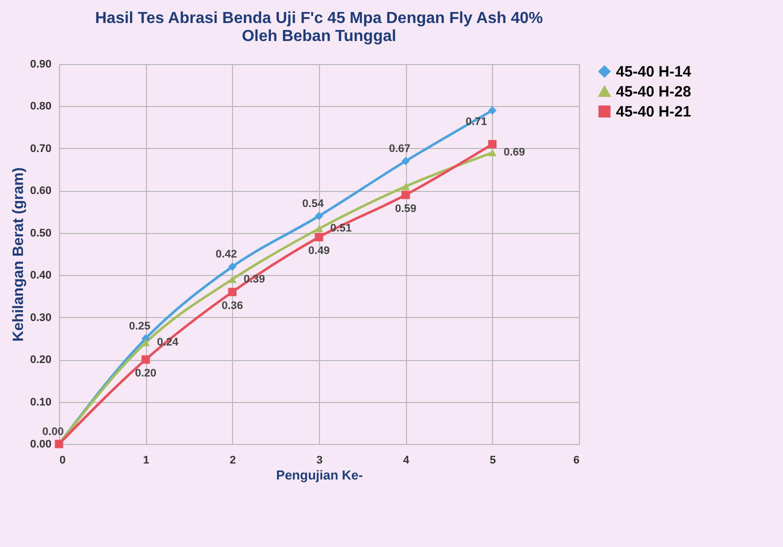  What do you see at coordinates (41, 444) in the screenshot?
I see `y-tick-label: 0.00` at bounding box center [41, 444].